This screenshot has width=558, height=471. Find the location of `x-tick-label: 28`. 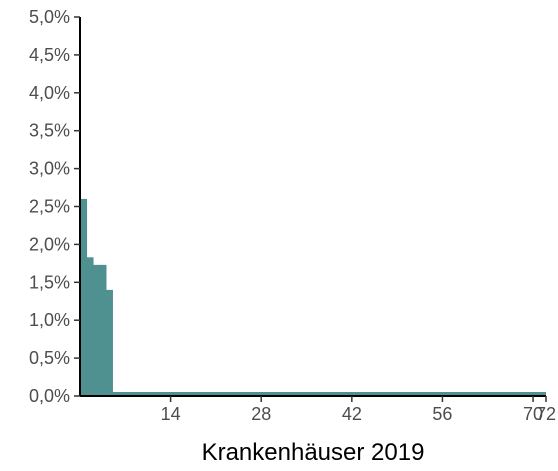

x-tick-label: 28 is located at coordinates (261, 414).